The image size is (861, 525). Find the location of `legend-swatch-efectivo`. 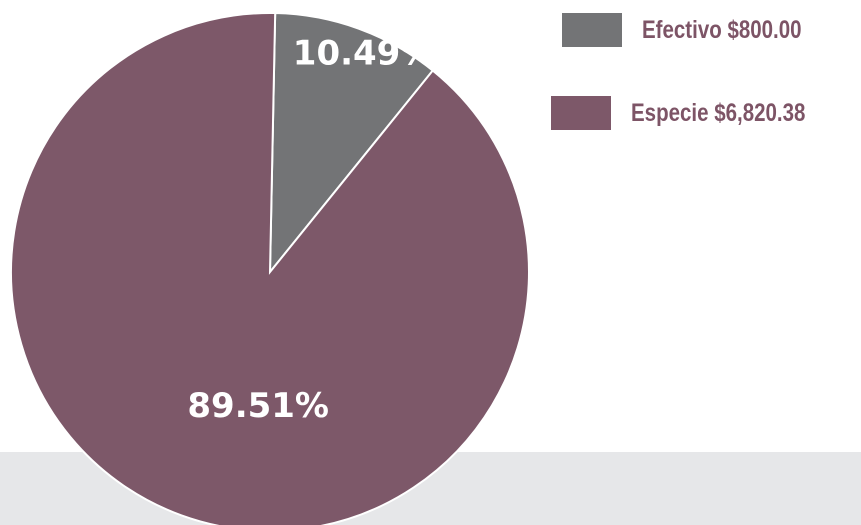

legend-swatch-efectivo is located at coordinates (592, 30).